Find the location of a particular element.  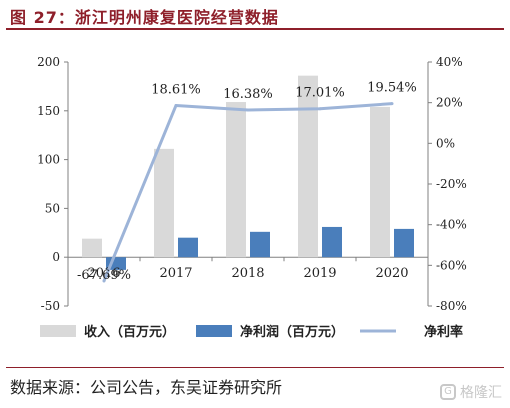

watermark-logo-icon: G is located at coordinates (448, 392).